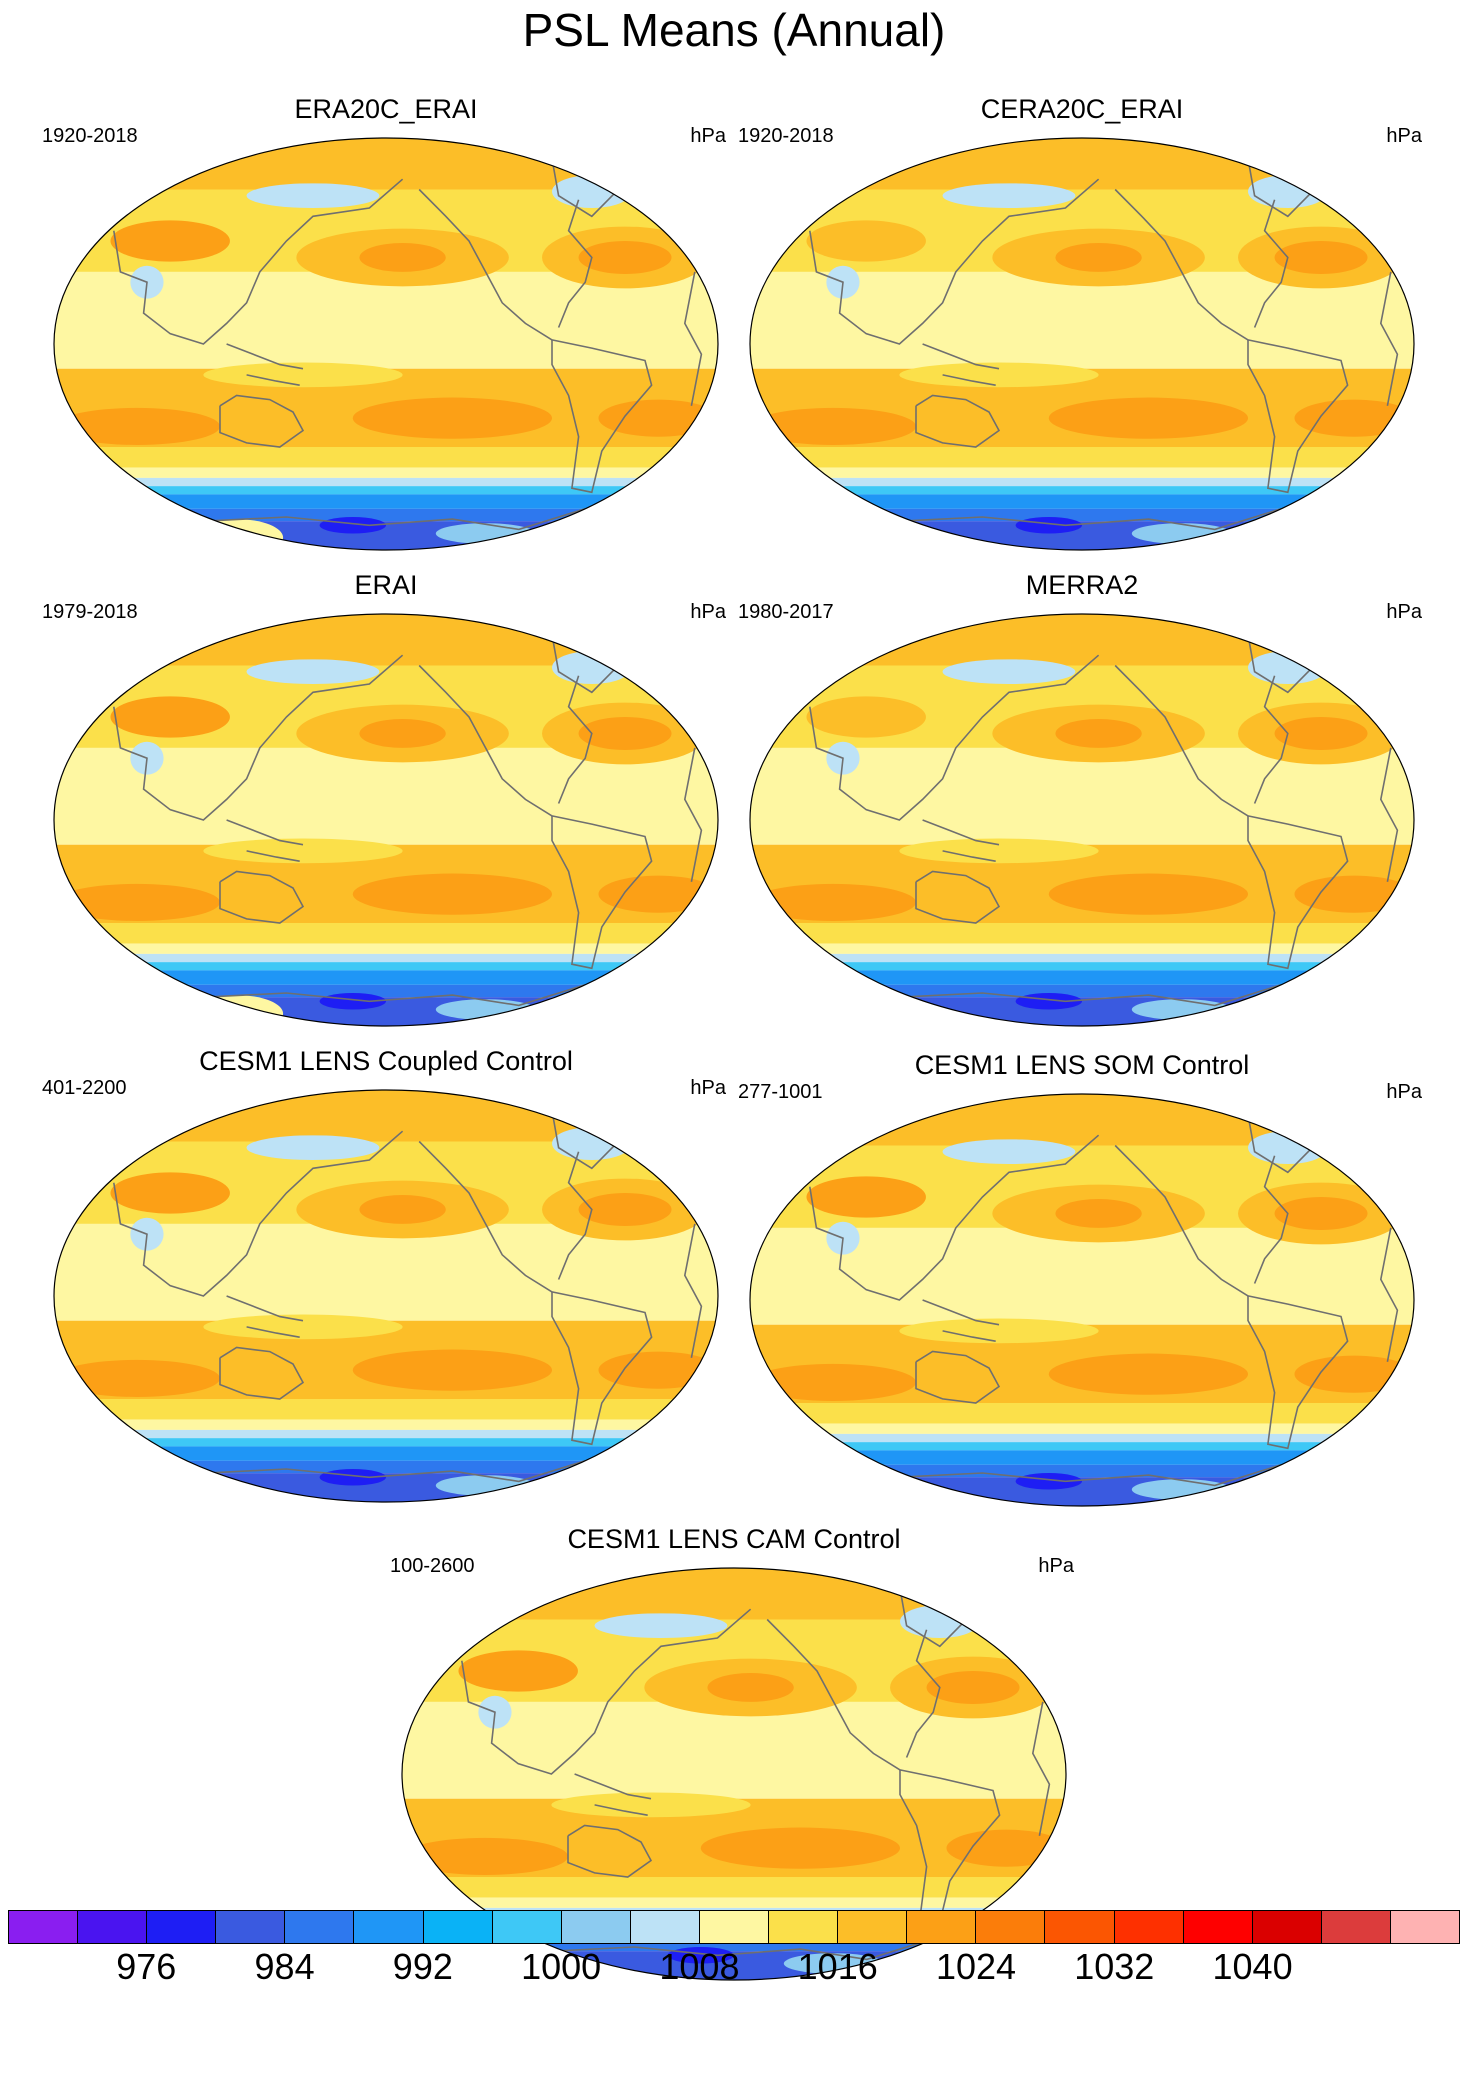 The width and height of the screenshot is (1468, 2082). Describe the element at coordinates (1082, 1065) in the screenshot. I see `panel-title: CESM1 LENS SOM Control` at that location.